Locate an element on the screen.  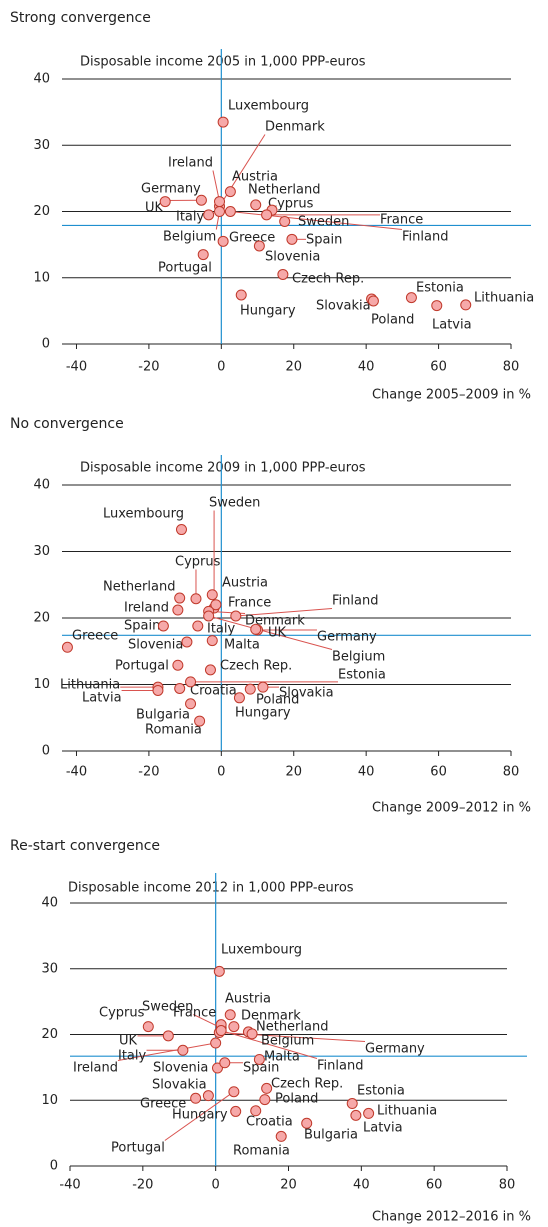
point-label: Finland is located at coordinates (355, 601).